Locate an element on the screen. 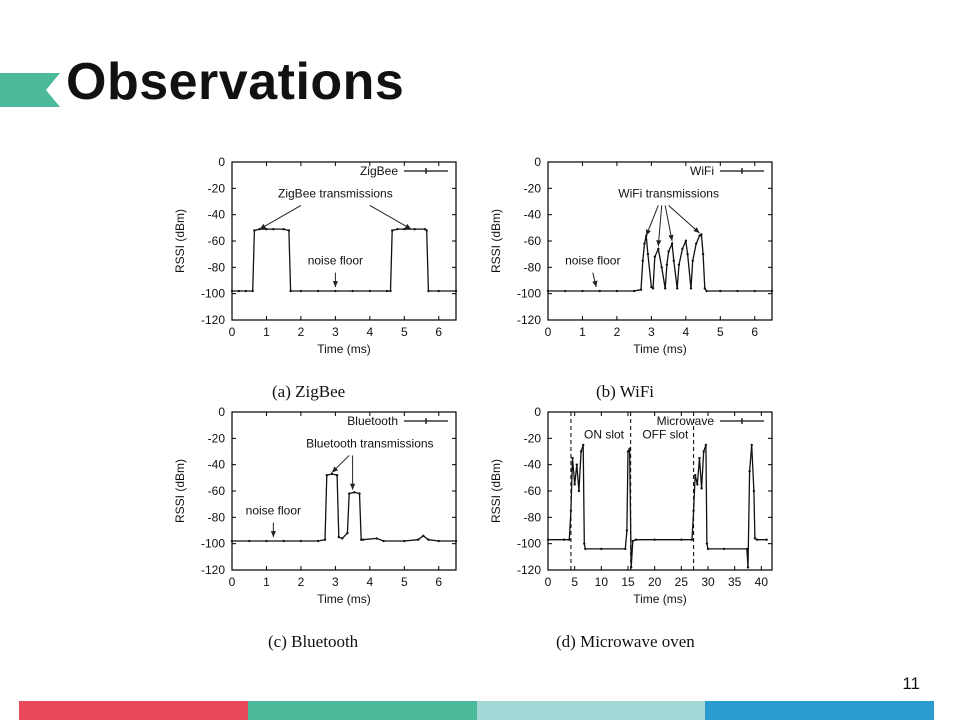 The image size is (960, 720). legend: Bluetooth is located at coordinates (397, 421).